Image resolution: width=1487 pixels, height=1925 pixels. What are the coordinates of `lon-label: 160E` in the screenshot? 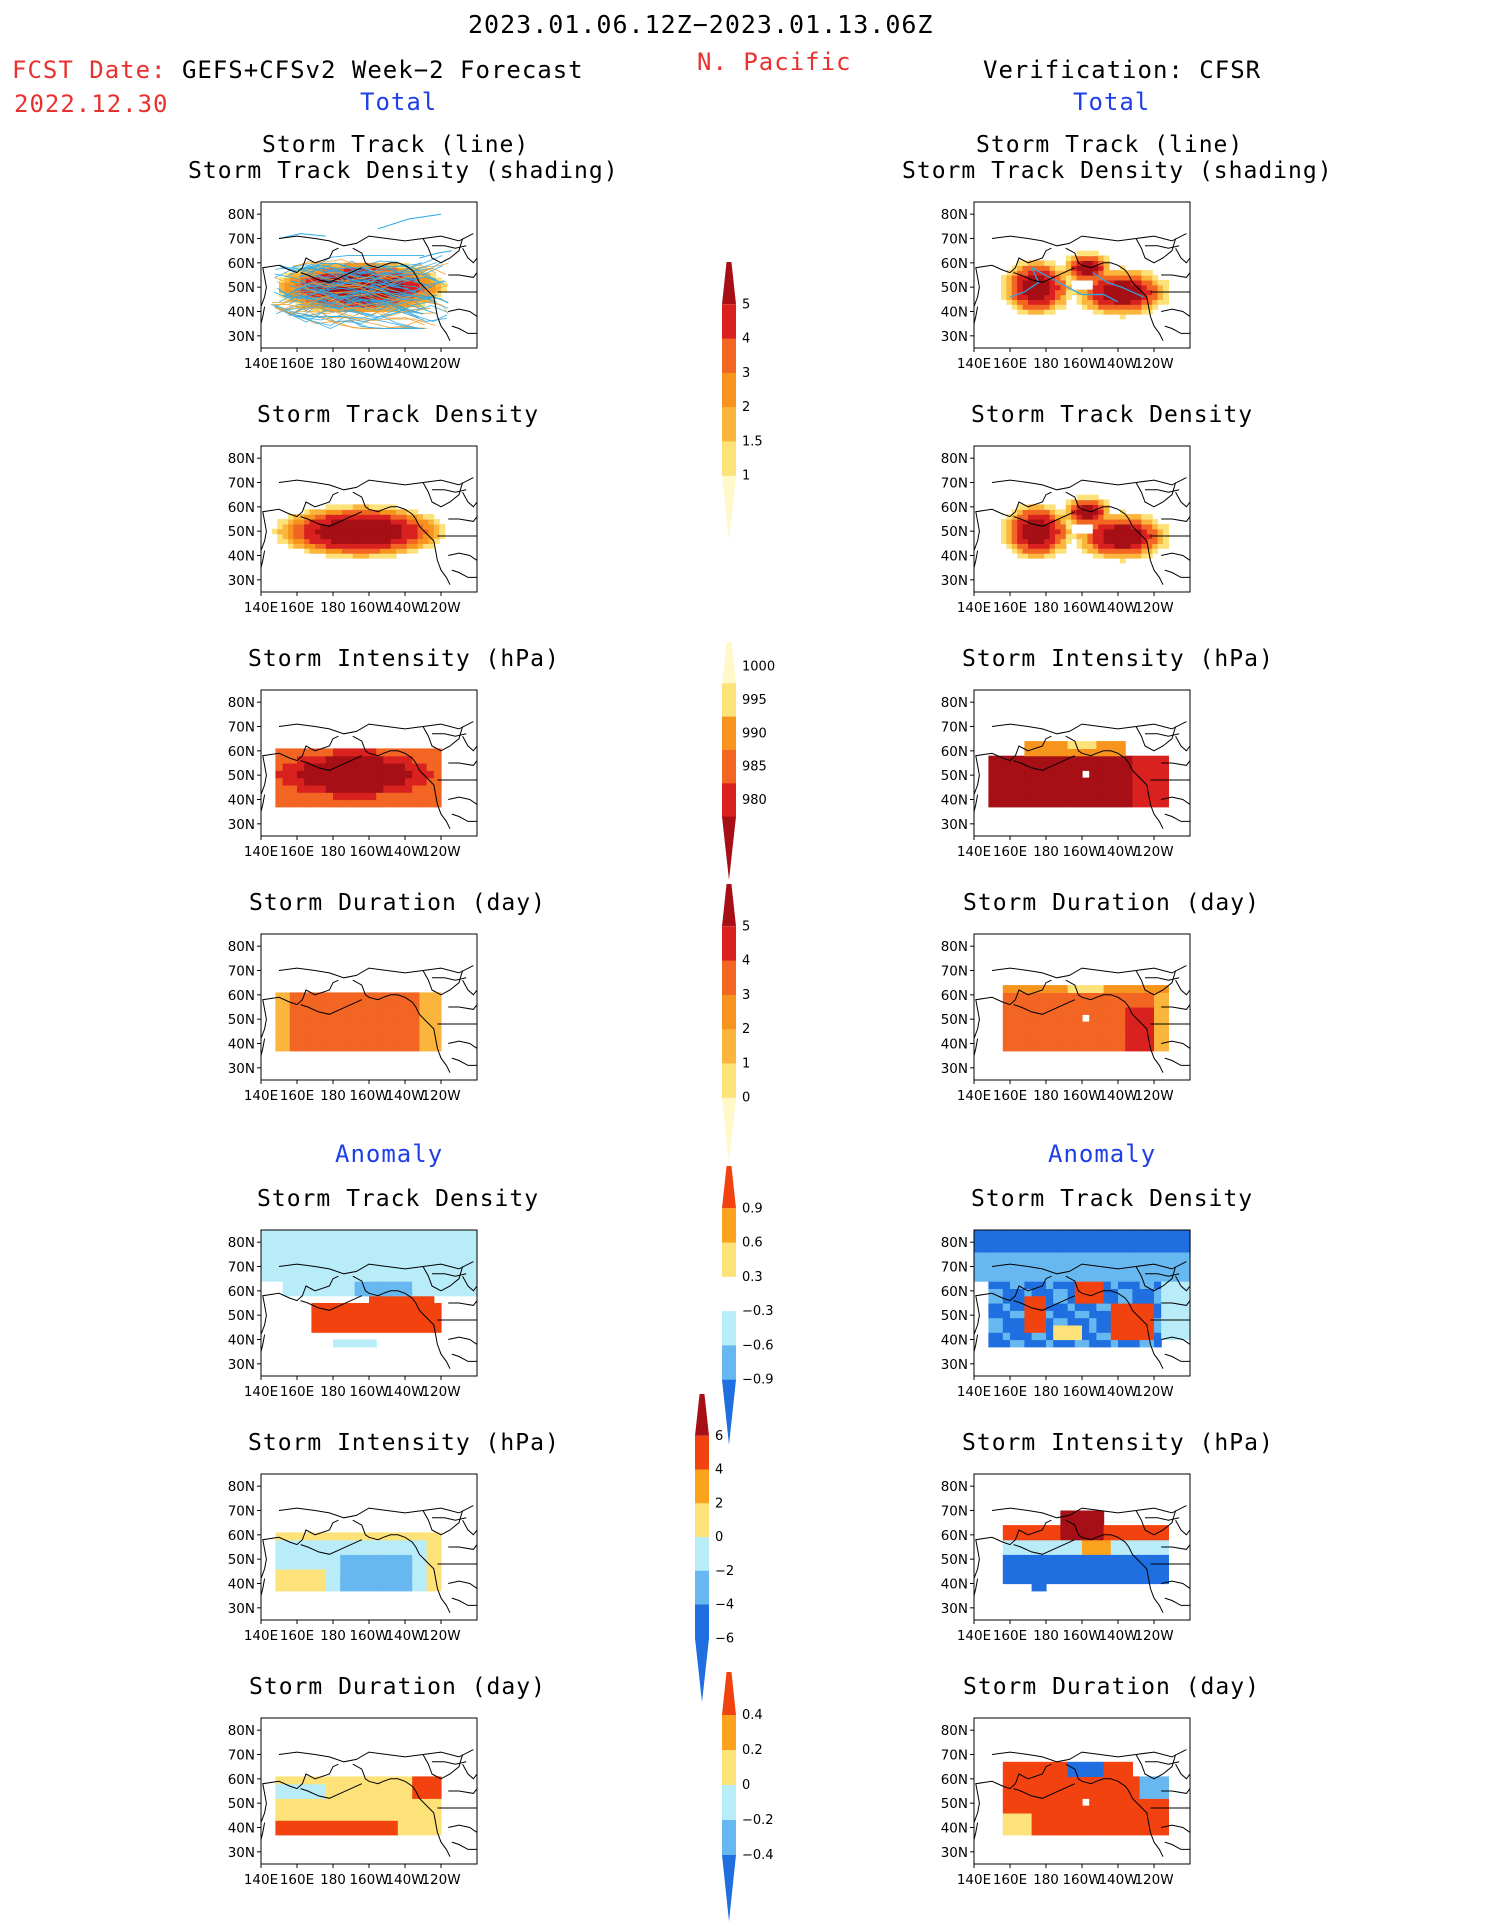 It's located at (297, 364).